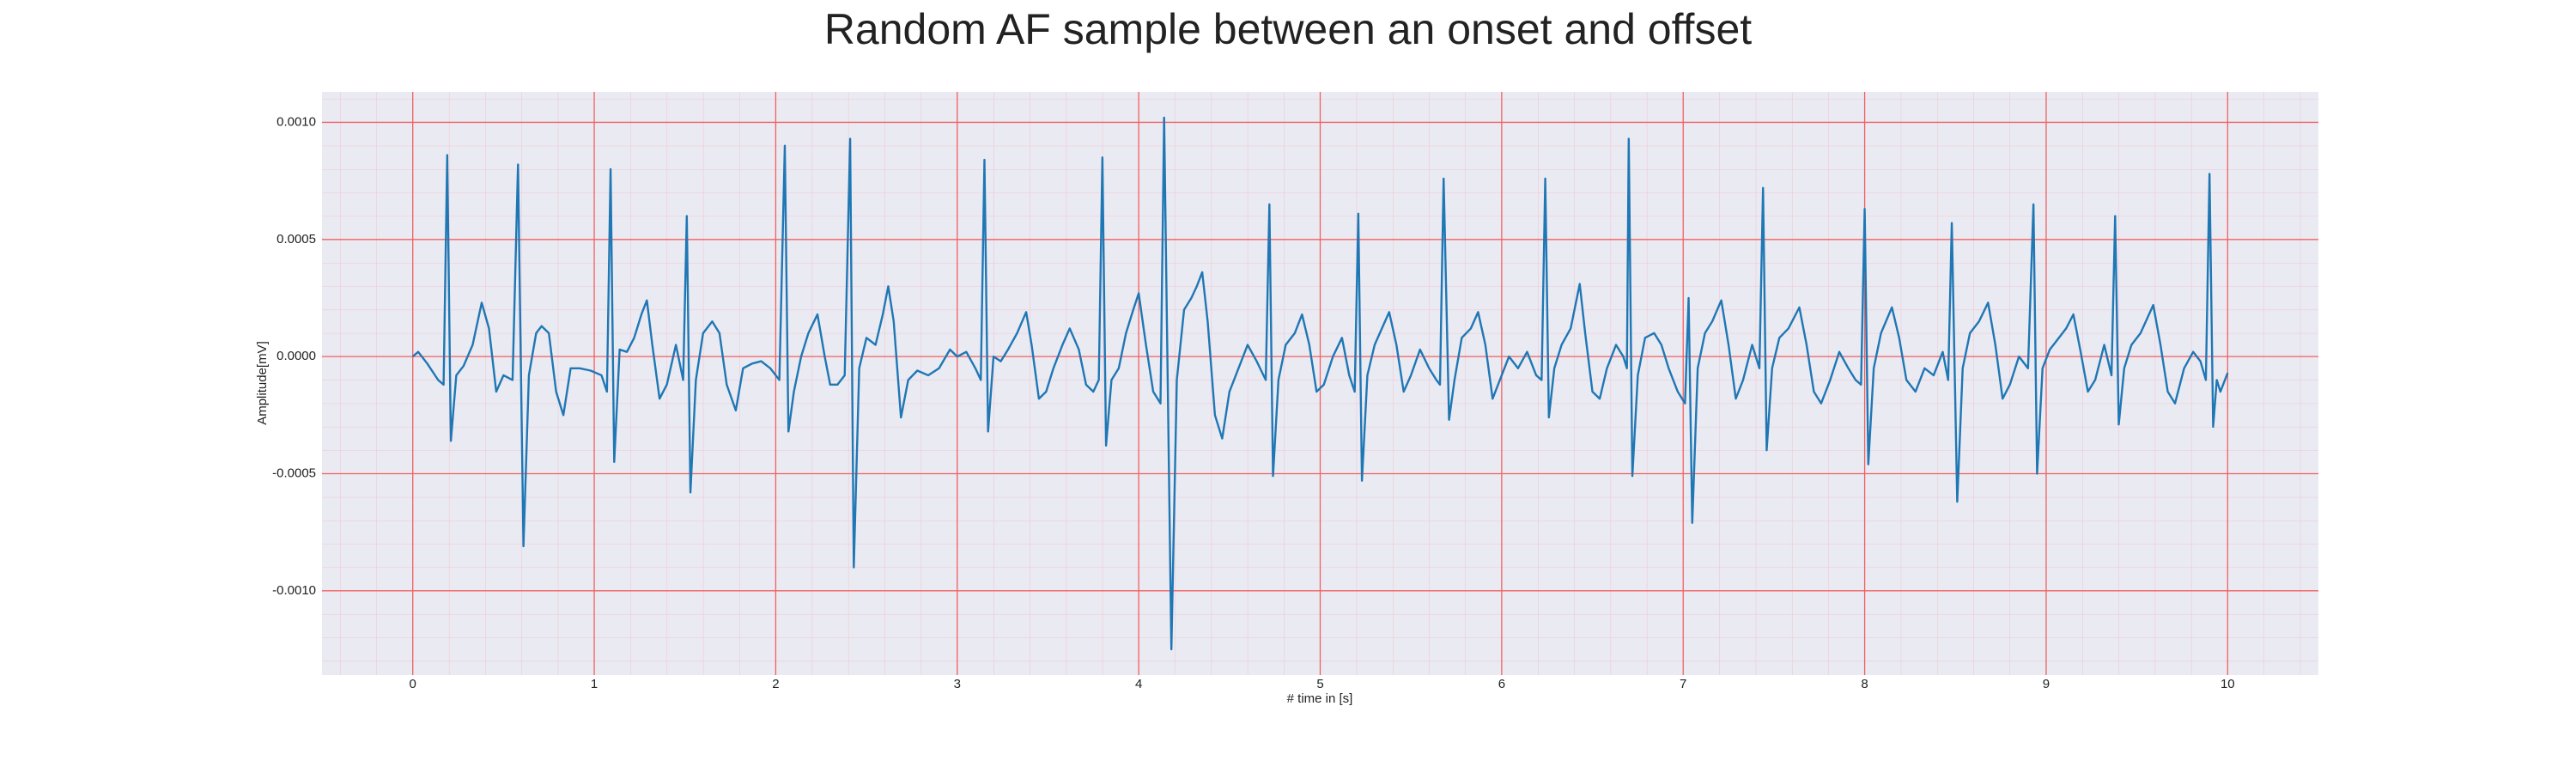 This screenshot has width=2576, height=773. I want to click on y-tick-label: -0.0005, so click(294, 473).